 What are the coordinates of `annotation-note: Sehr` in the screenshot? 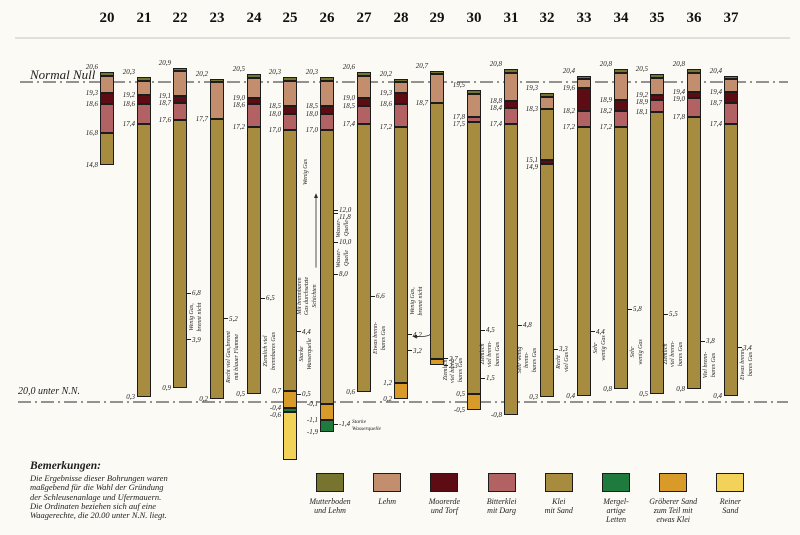 It's located at (596, 348).